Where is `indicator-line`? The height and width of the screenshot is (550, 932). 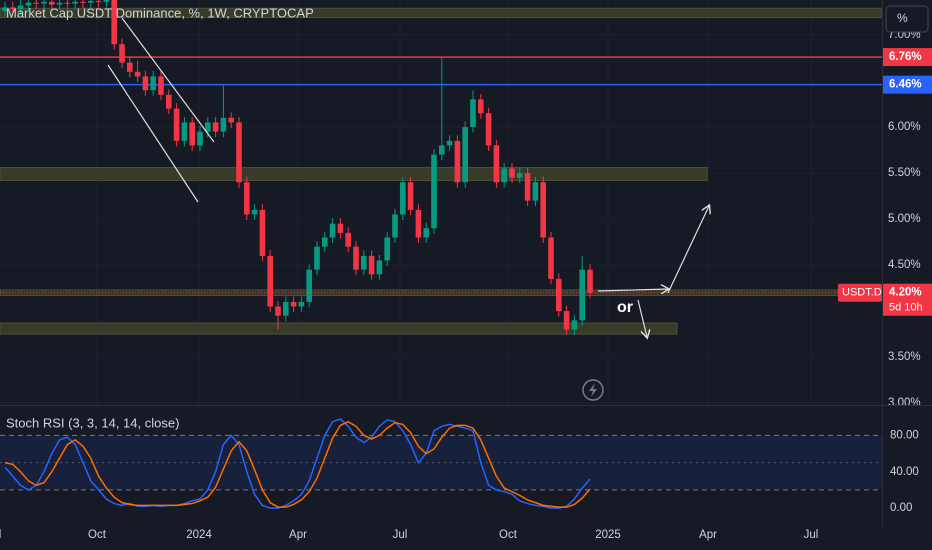
indicator-line is located at coordinates (297, 464).